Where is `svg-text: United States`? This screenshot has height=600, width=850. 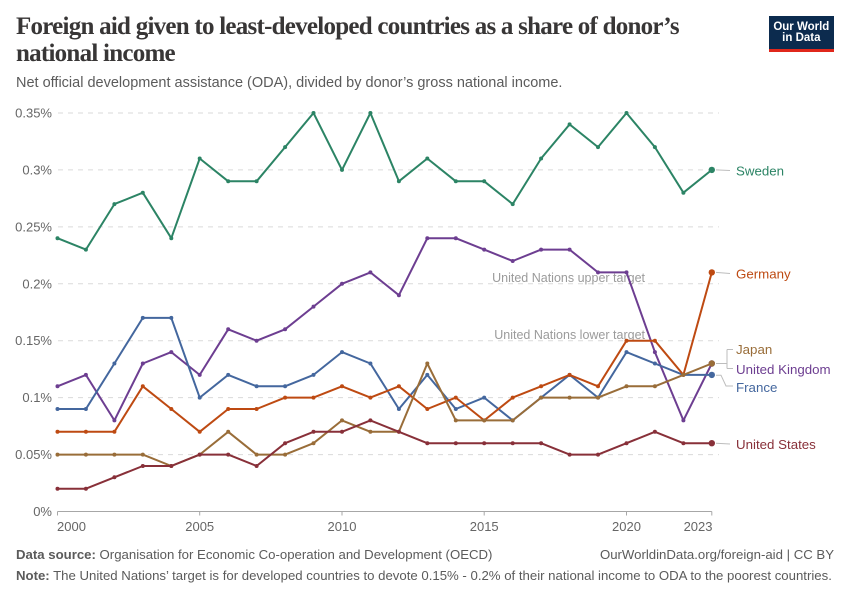 svg-text: United States is located at coordinates (776, 444).